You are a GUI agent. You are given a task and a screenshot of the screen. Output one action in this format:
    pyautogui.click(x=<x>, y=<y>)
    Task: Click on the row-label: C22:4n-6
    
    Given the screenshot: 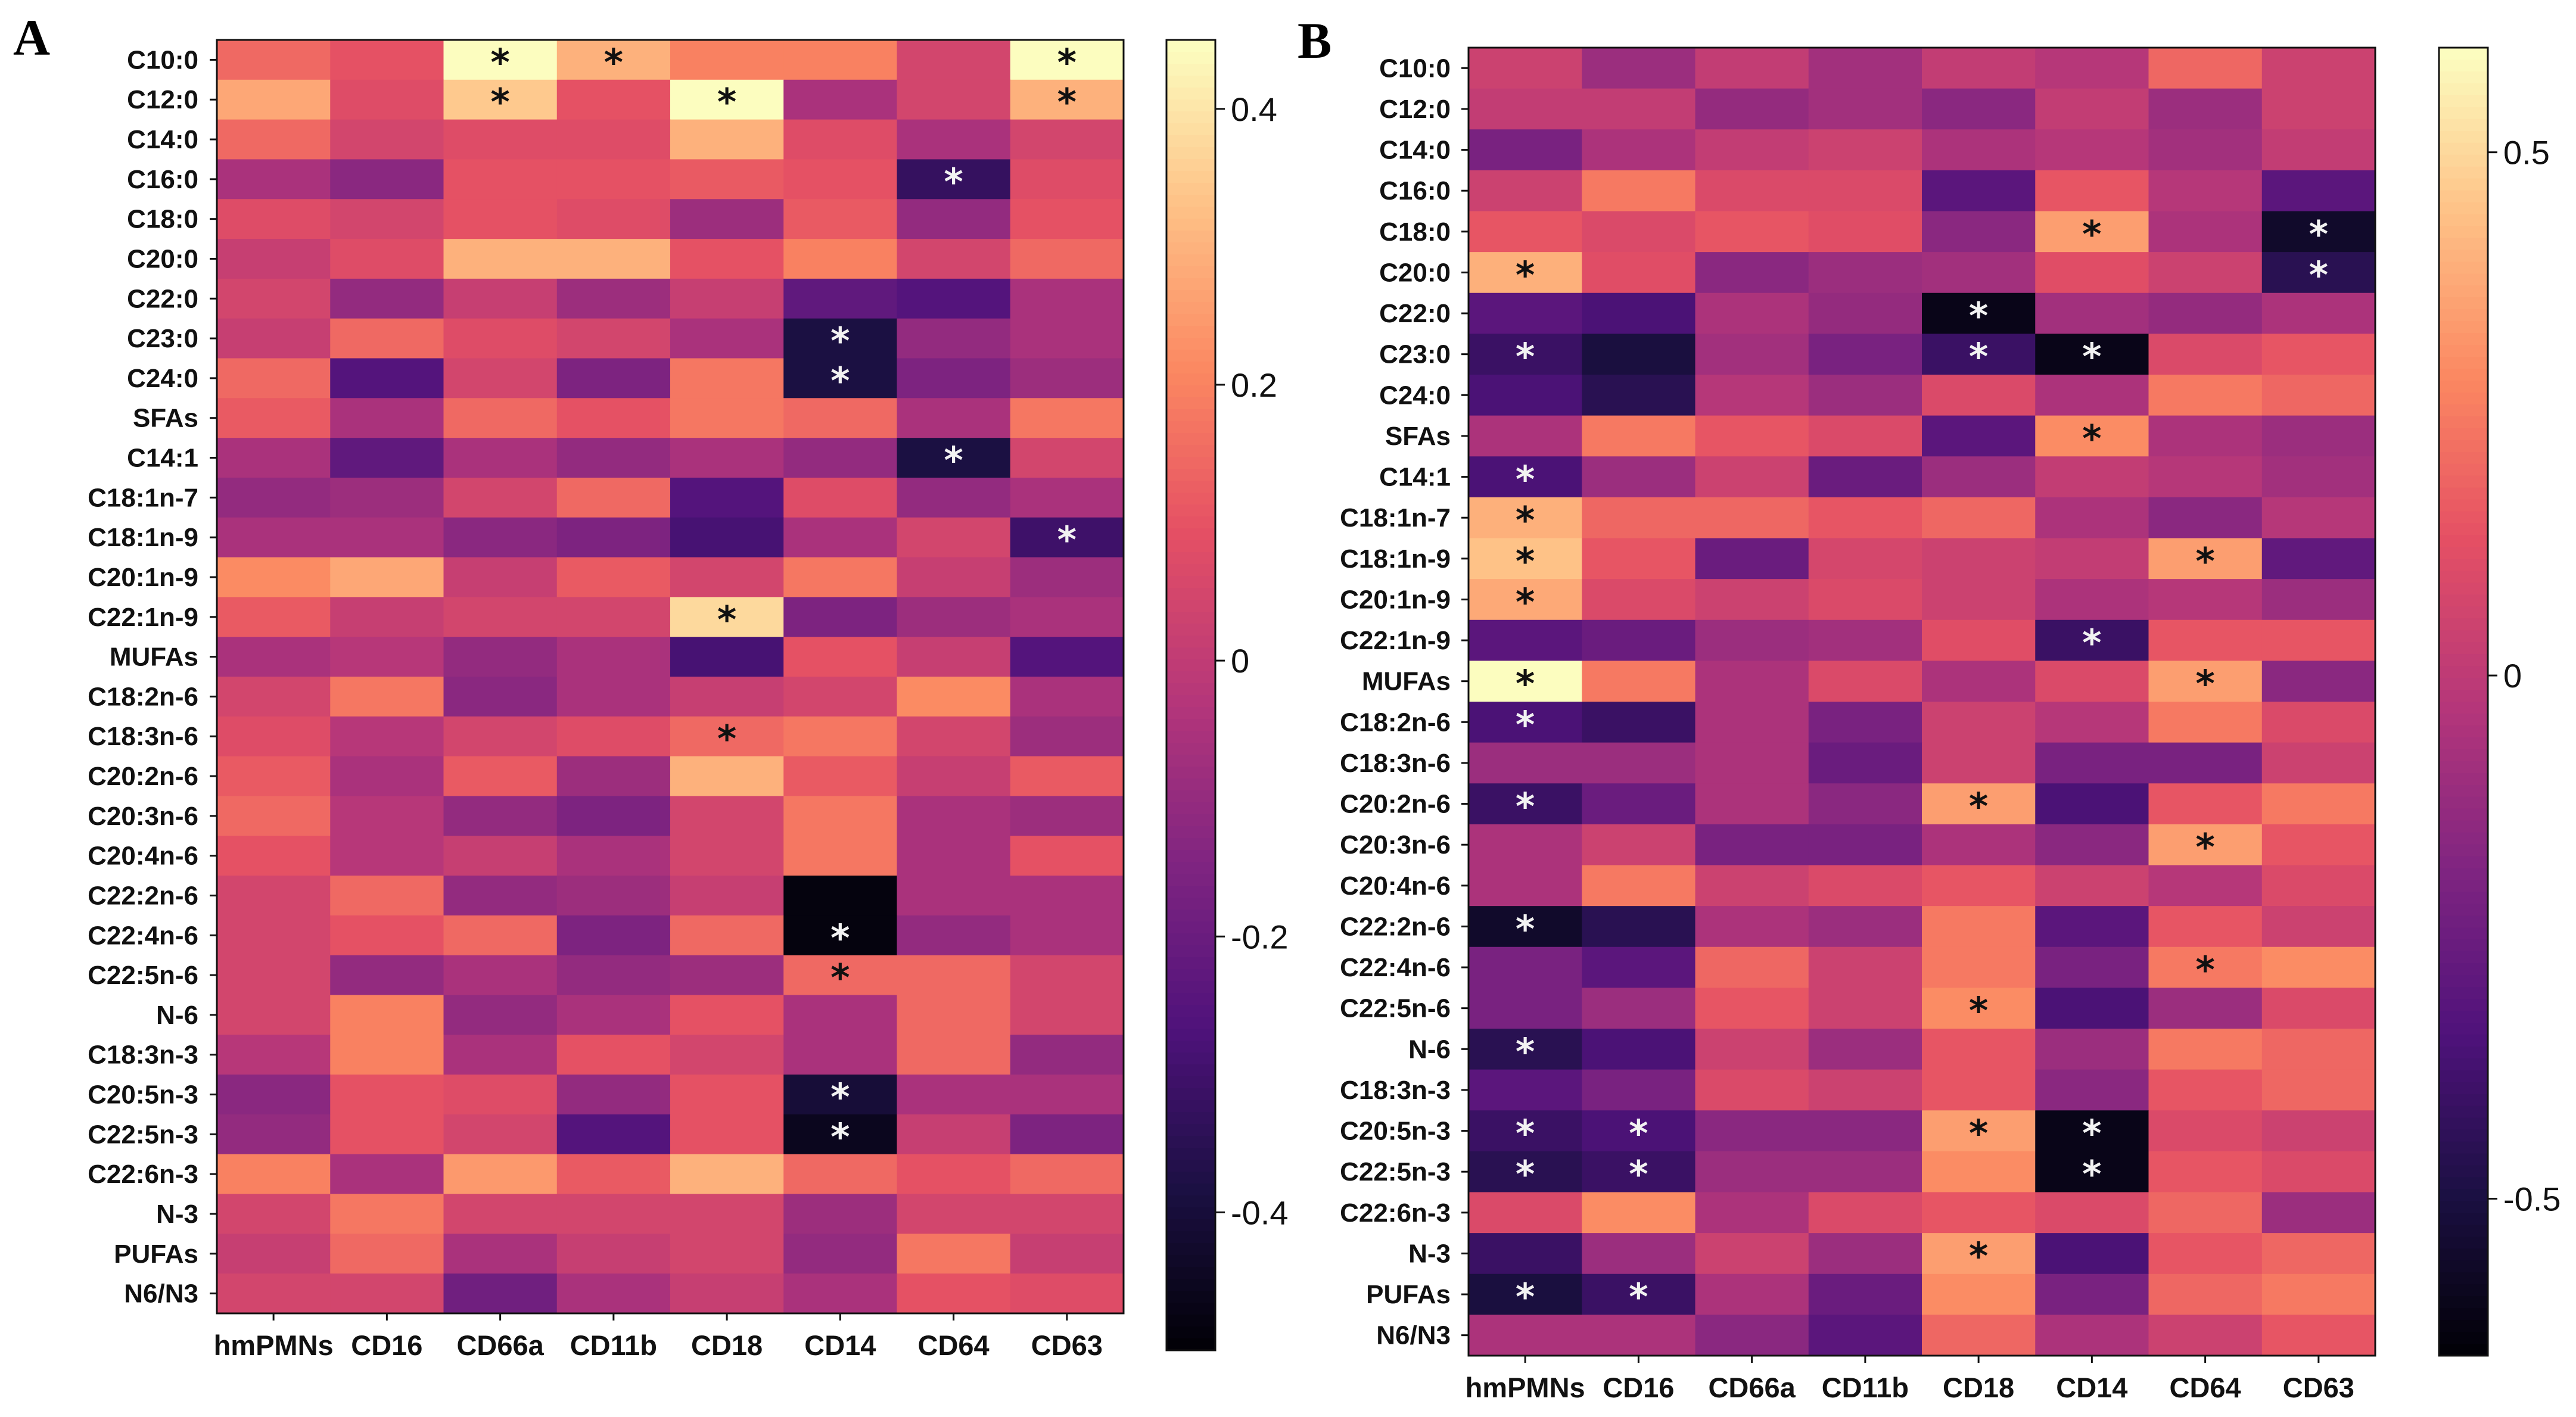 What is the action you would take?
    pyautogui.click(x=143, y=935)
    